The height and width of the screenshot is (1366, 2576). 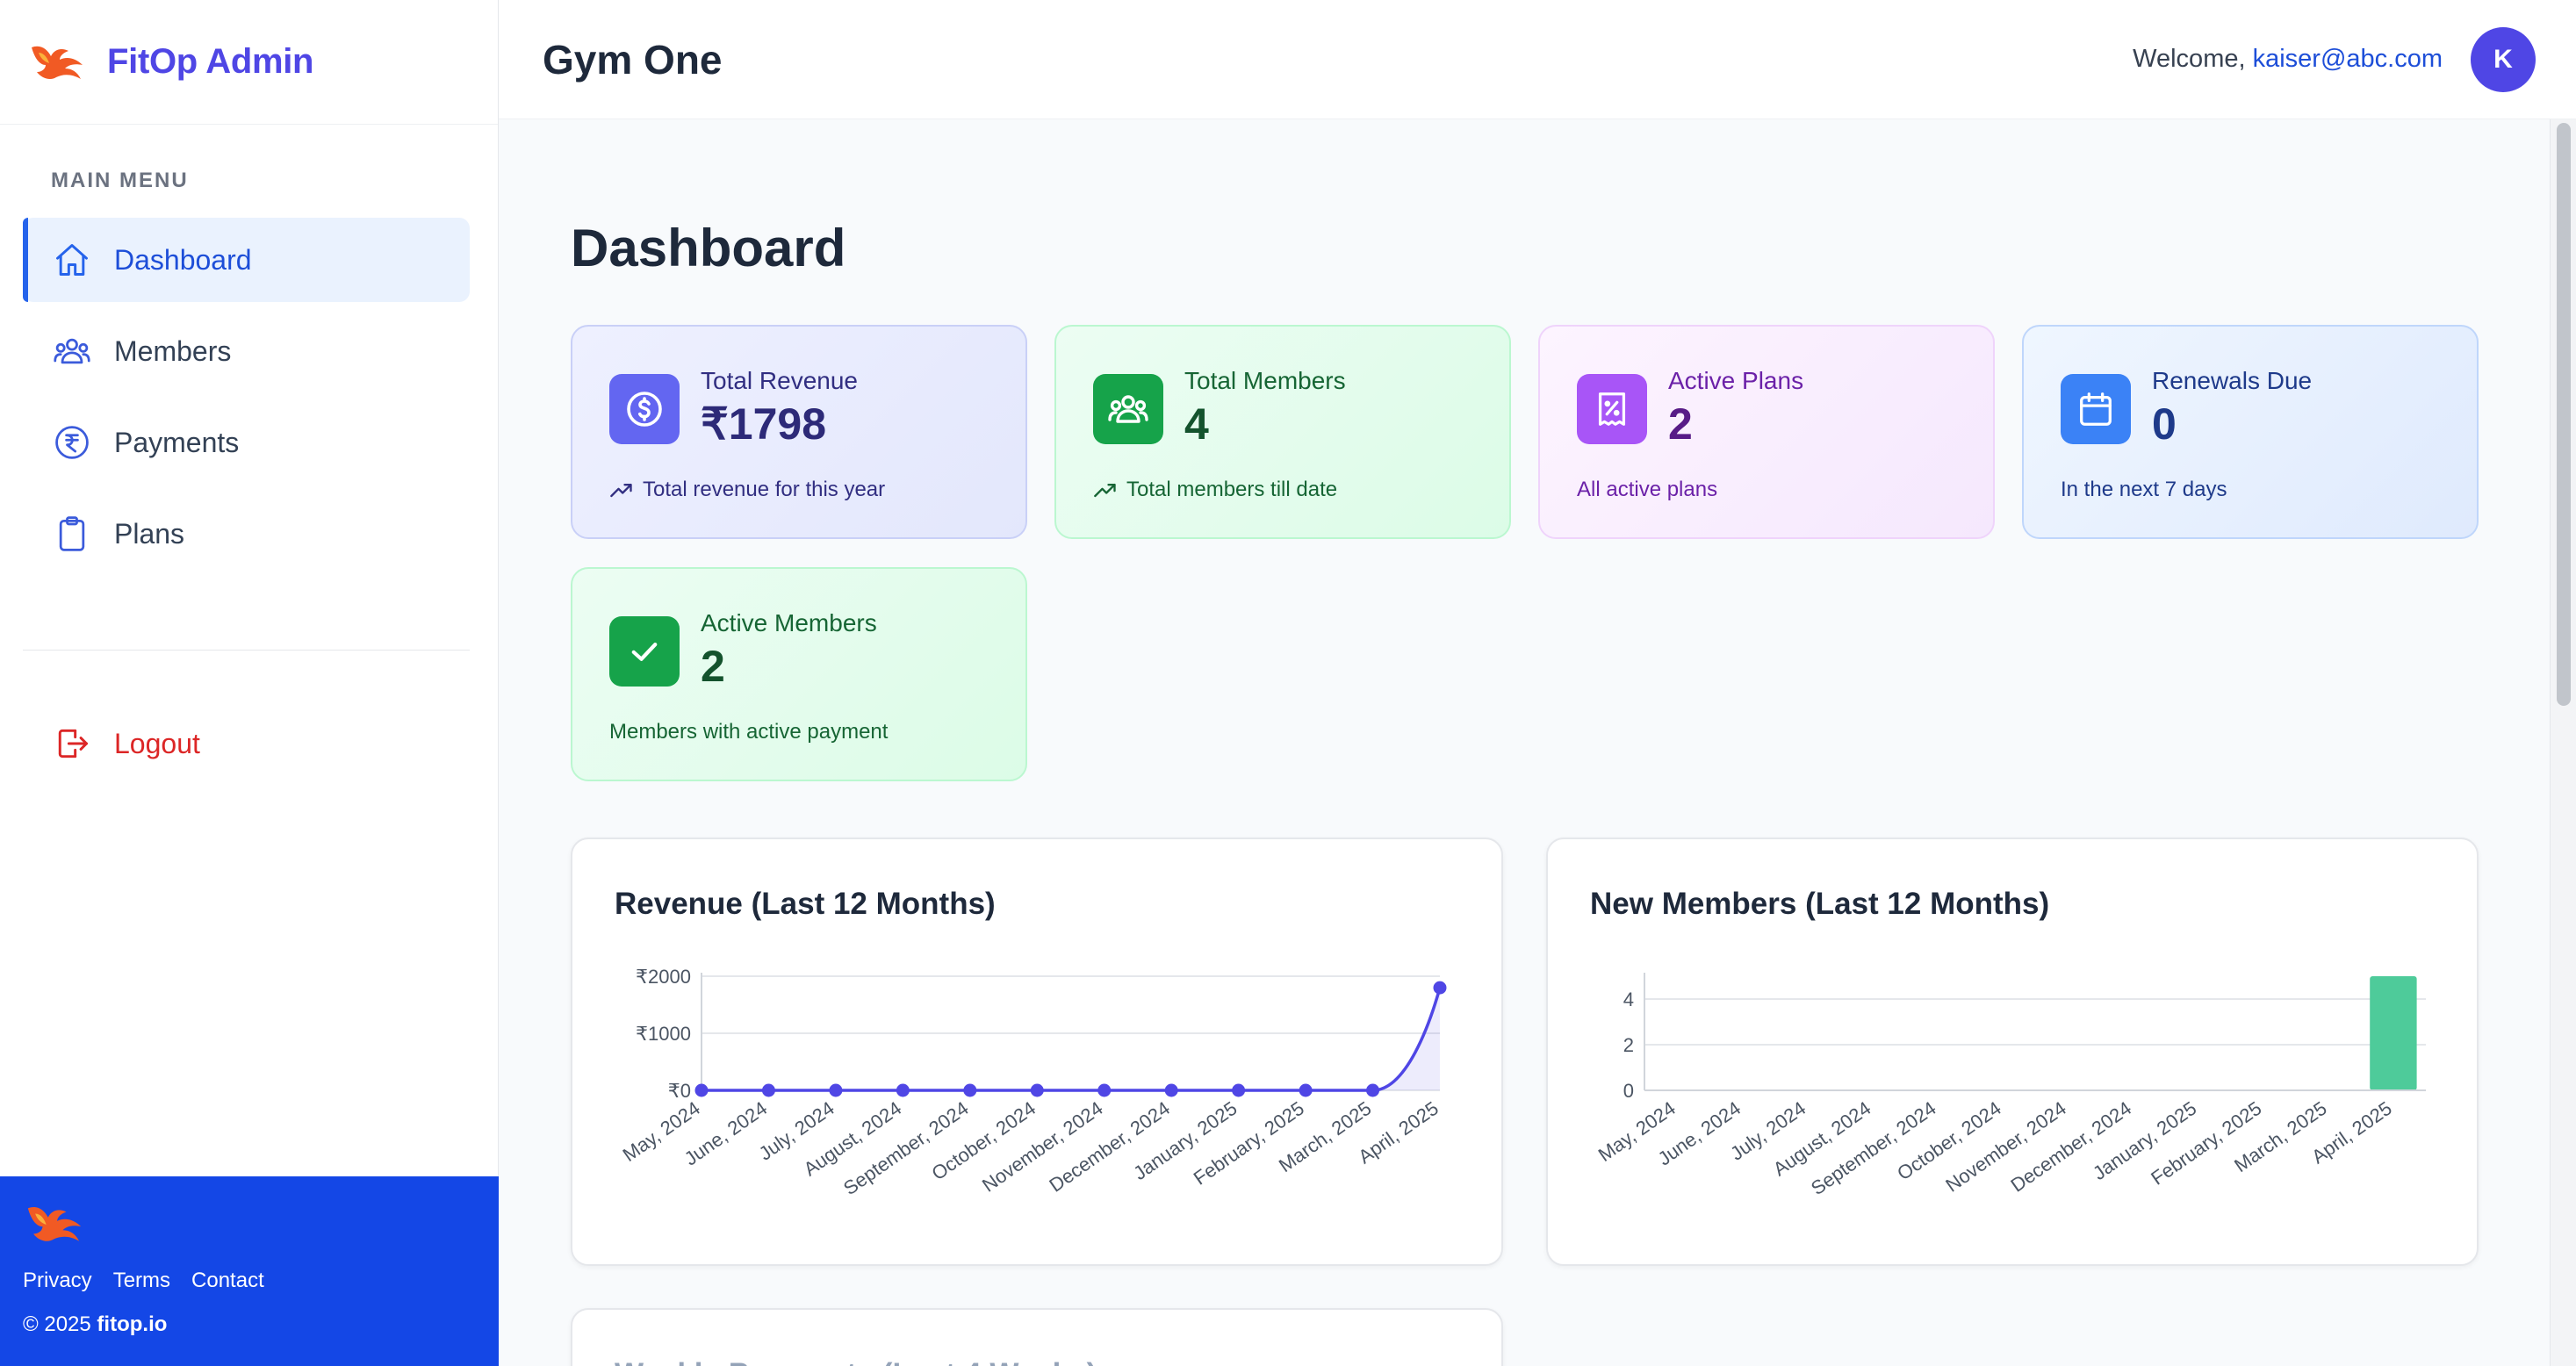 What do you see at coordinates (1628, 1000) in the screenshot?
I see `y-tick-label: 4` at bounding box center [1628, 1000].